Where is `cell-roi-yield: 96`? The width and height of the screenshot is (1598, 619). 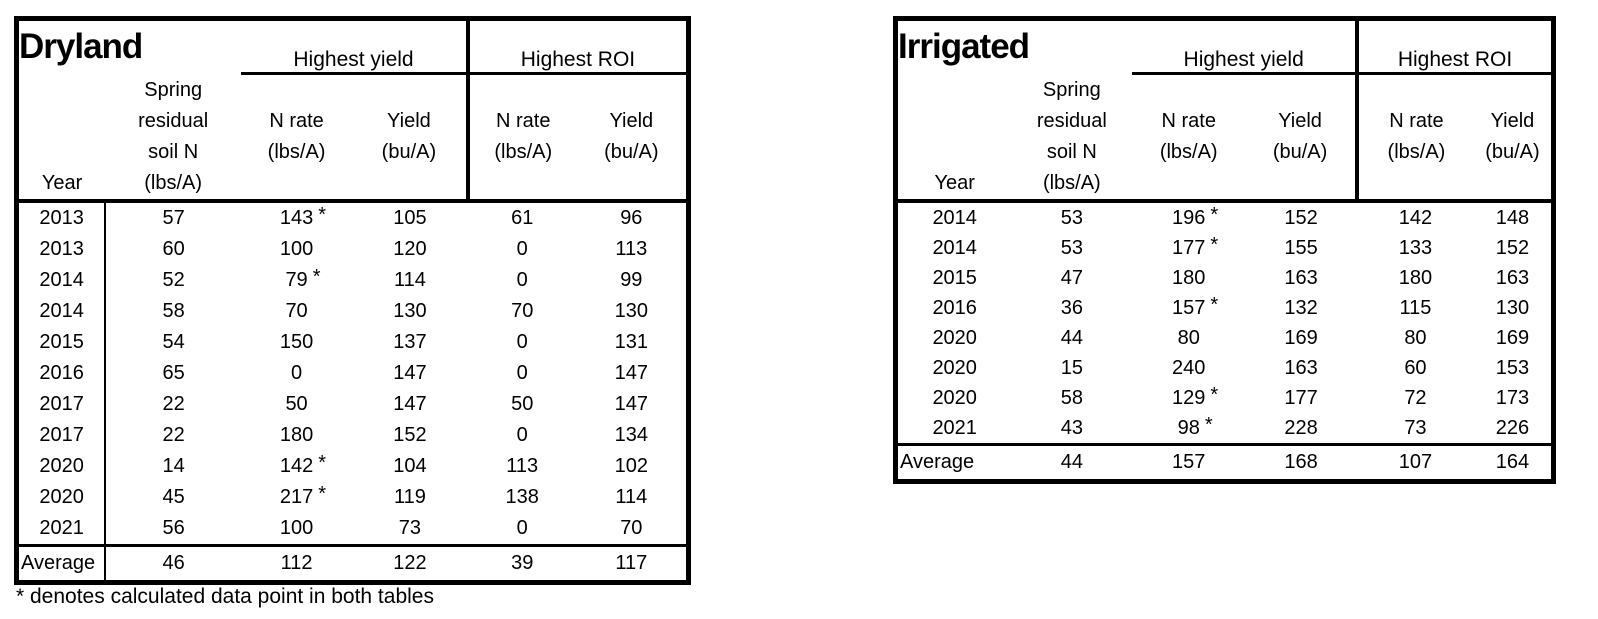 cell-roi-yield: 96 is located at coordinates (631, 218).